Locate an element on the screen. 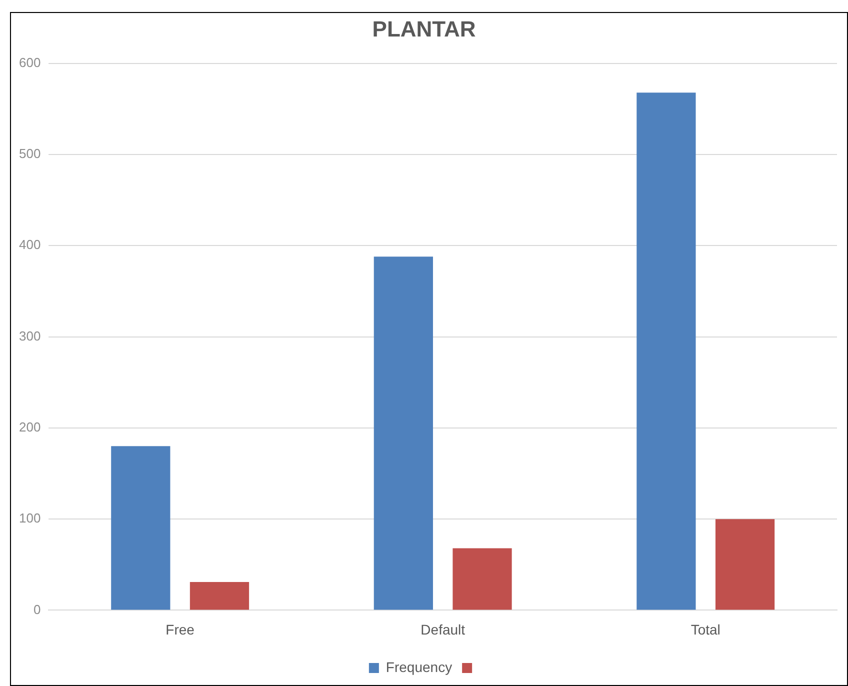  chart-title: PLANTAR is located at coordinates (424, 29).